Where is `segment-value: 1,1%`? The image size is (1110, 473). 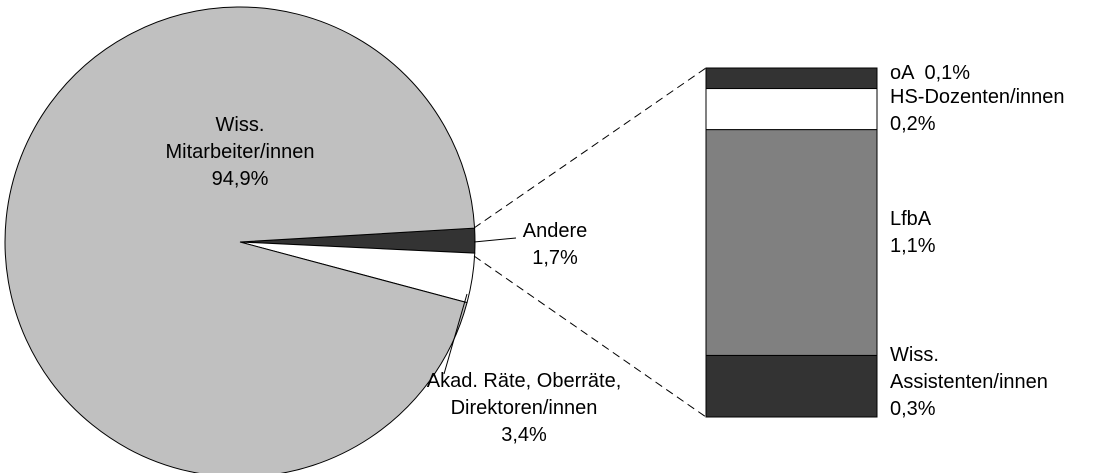 segment-value: 1,1% is located at coordinates (913, 246).